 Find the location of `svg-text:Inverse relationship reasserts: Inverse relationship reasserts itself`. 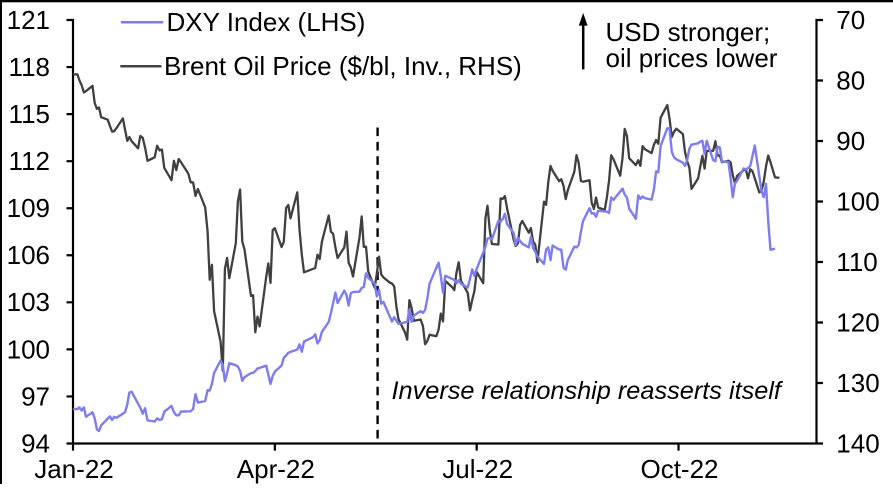

svg-text:Inverse relationship reasserts: Inverse relationship reasserts itself is located at coordinates (588, 391).